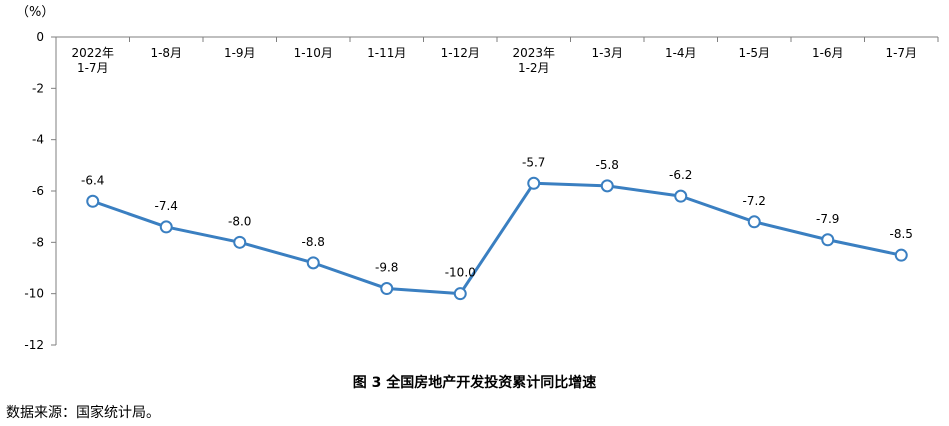 The width and height of the screenshot is (949, 426). Describe the element at coordinates (313, 242) in the screenshot. I see `data-label: -8.8` at that location.